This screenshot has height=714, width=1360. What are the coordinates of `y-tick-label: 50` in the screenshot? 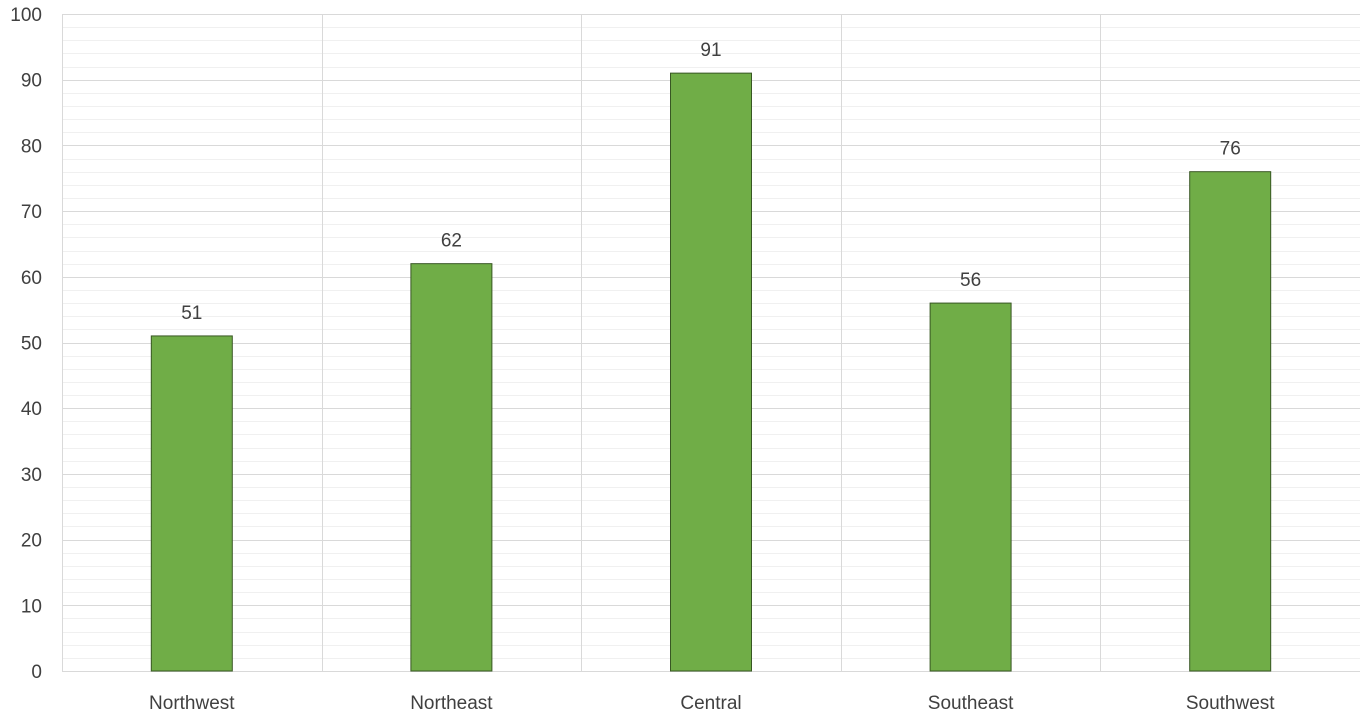 It's located at (31, 344).